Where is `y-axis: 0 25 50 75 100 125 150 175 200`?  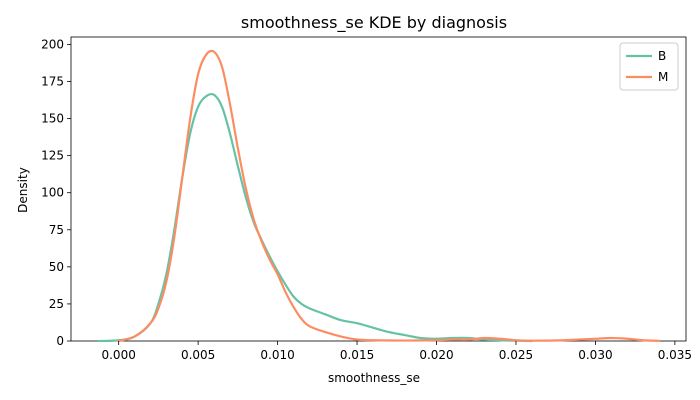 y-axis: 0 25 50 75 100 125 150 175 200 is located at coordinates (56, 192).